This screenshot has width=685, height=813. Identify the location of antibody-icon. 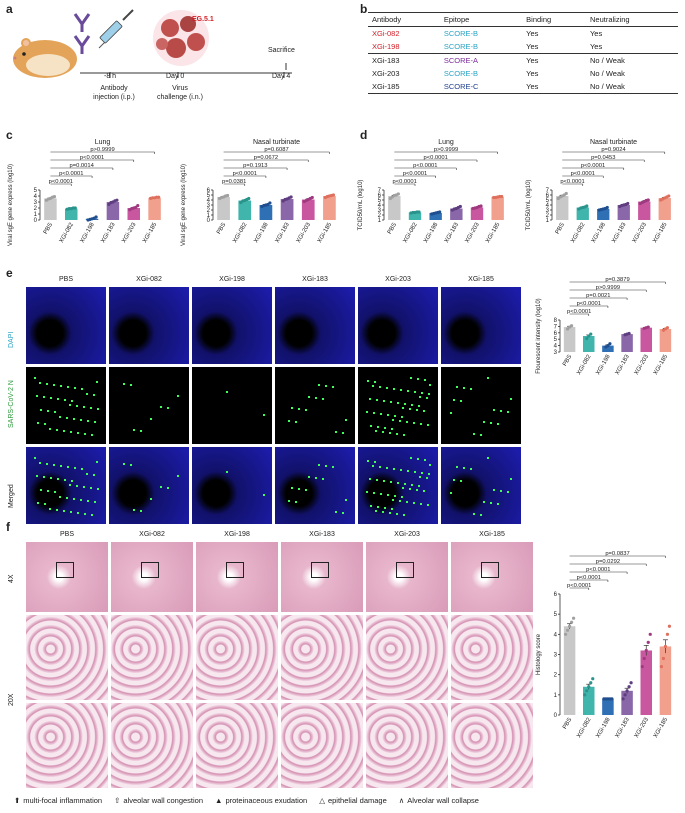
(85, 36).